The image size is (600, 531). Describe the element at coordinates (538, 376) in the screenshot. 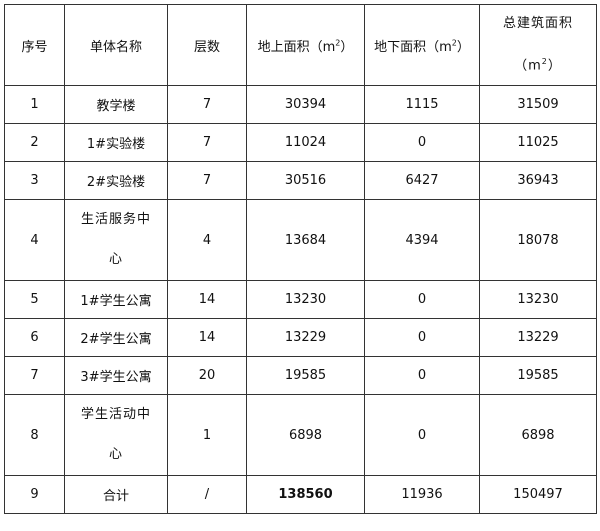

I see `cell-total: 19585` at that location.